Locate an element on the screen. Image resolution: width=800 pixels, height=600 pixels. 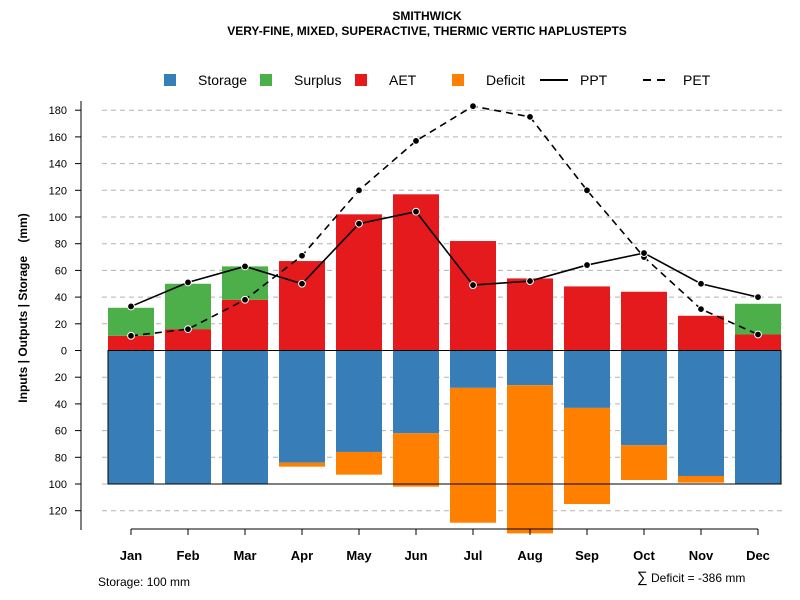
x-tick-label-may: May is located at coordinates (359, 555).